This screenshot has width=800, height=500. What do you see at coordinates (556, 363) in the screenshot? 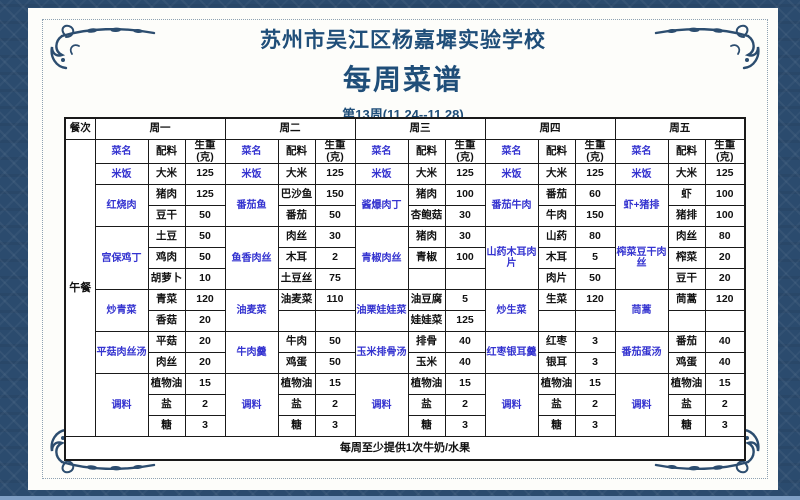
I see `ingredient-cell: 银耳` at bounding box center [556, 363].